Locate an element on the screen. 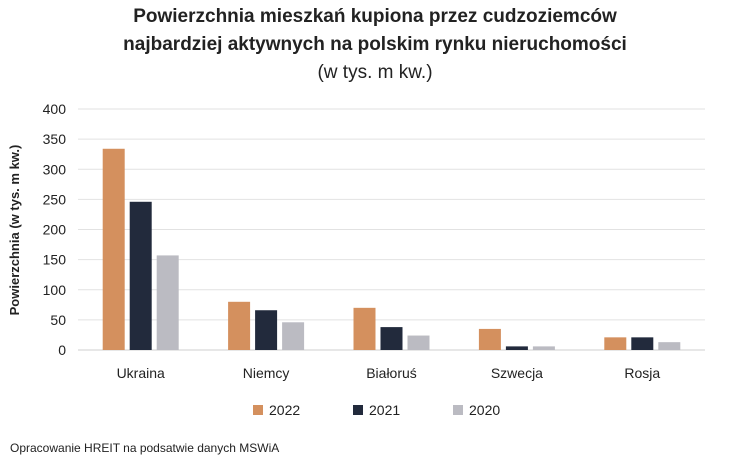 This screenshot has height=464, width=750. bar-rosja-2020 is located at coordinates (669, 346).